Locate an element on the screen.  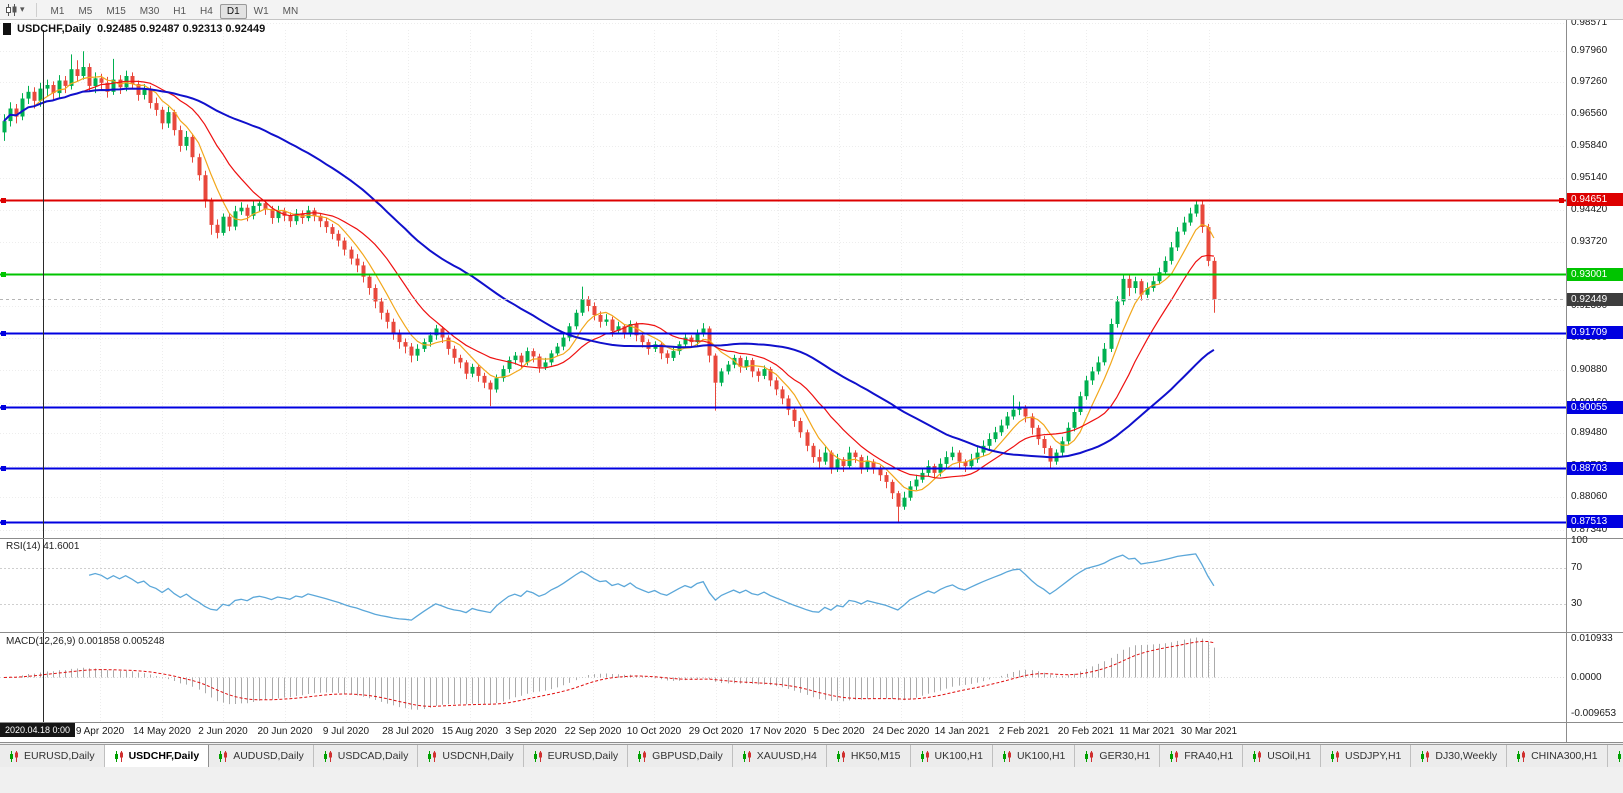
tab-u: U is located at coordinates (1615, 756).